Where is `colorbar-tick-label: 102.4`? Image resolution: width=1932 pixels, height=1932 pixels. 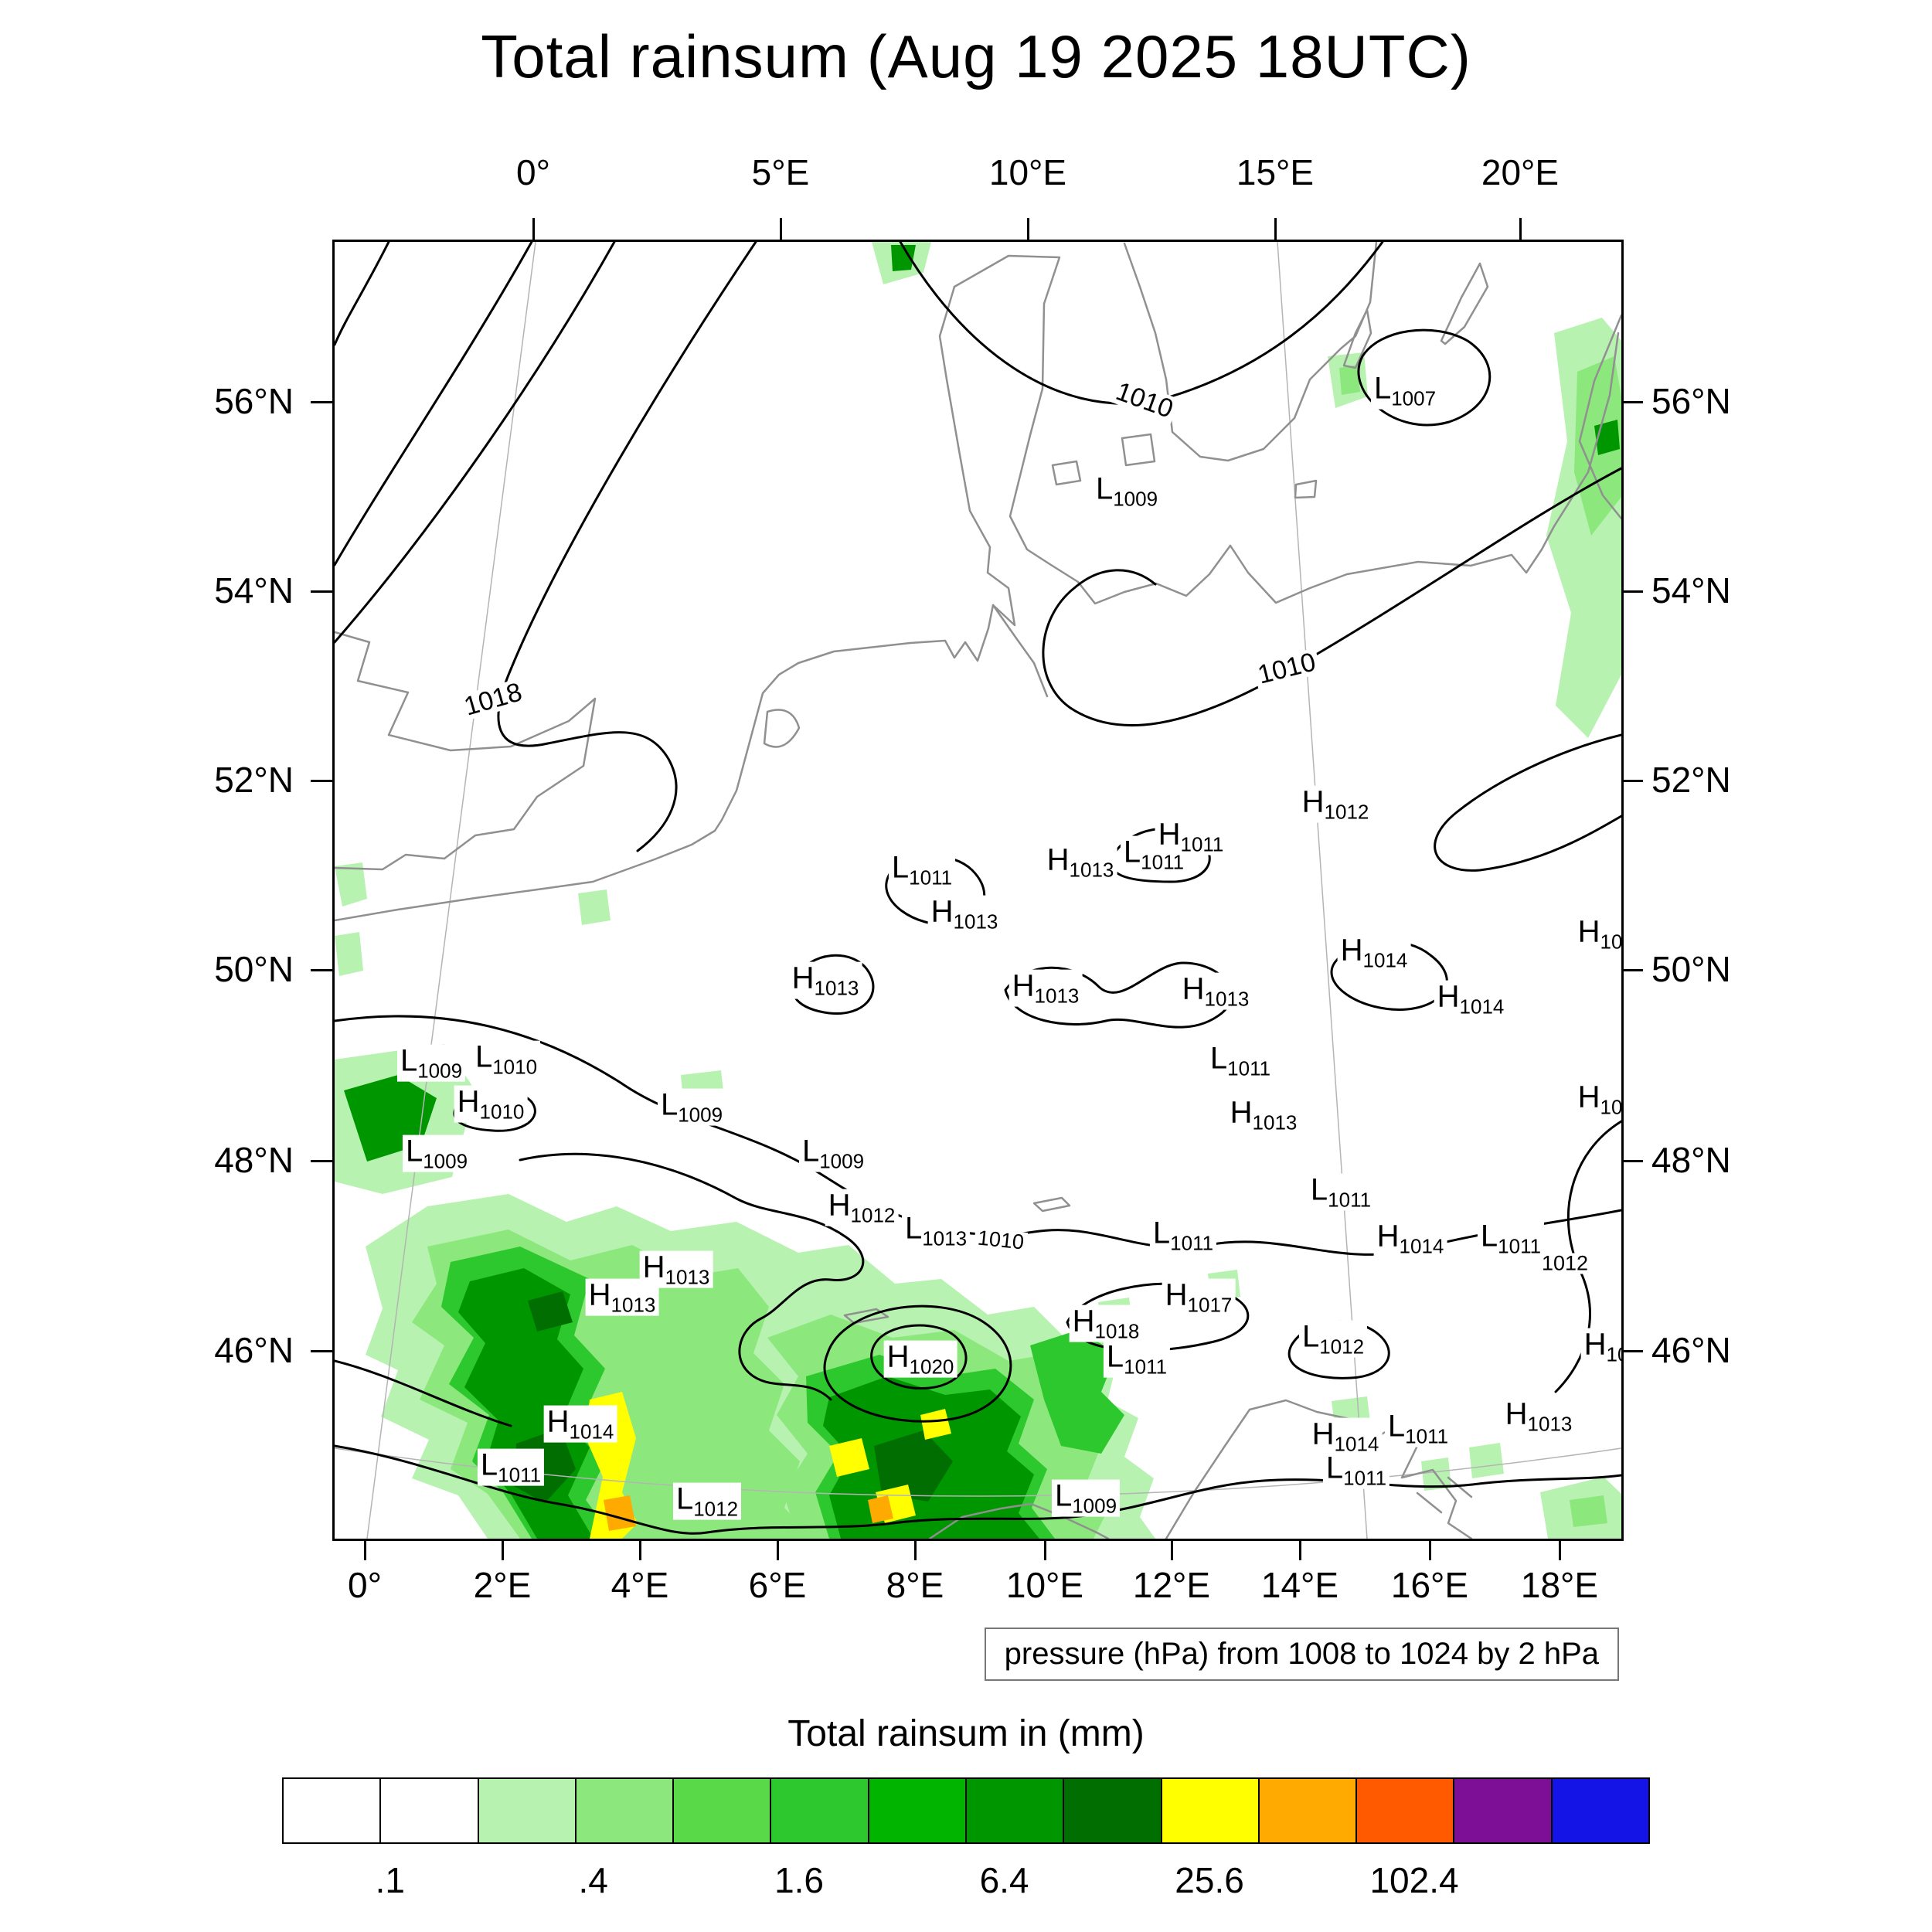
colorbar-tick-label: 102.4 is located at coordinates (1414, 1880).